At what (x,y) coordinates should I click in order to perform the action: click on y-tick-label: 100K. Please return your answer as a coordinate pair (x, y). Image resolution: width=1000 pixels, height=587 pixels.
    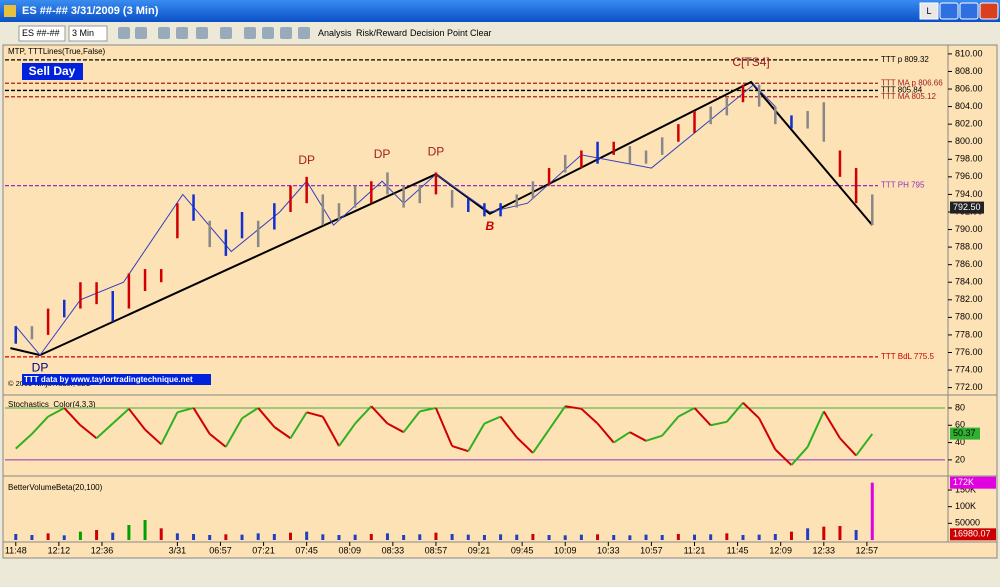
    Looking at the image, I should click on (965, 506).